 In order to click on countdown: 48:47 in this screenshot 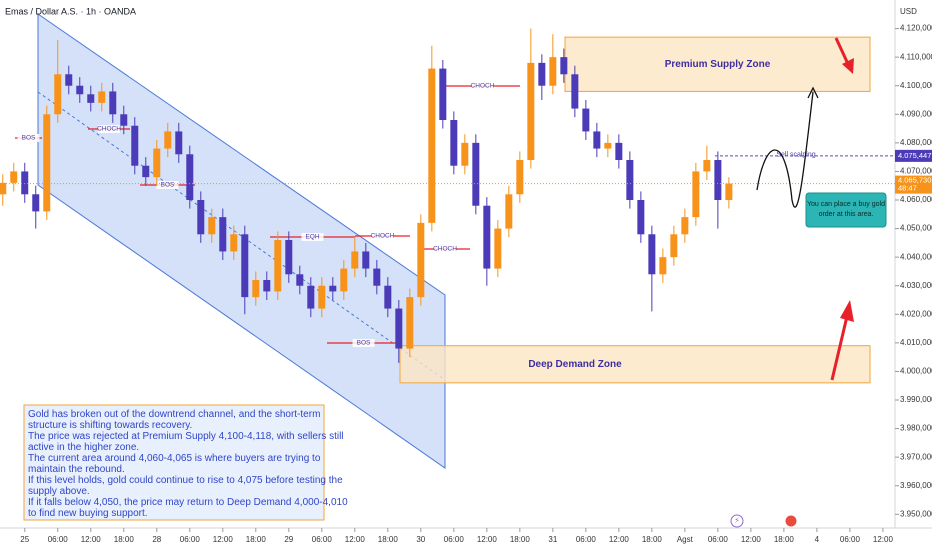, I will do `click(907, 188)`.